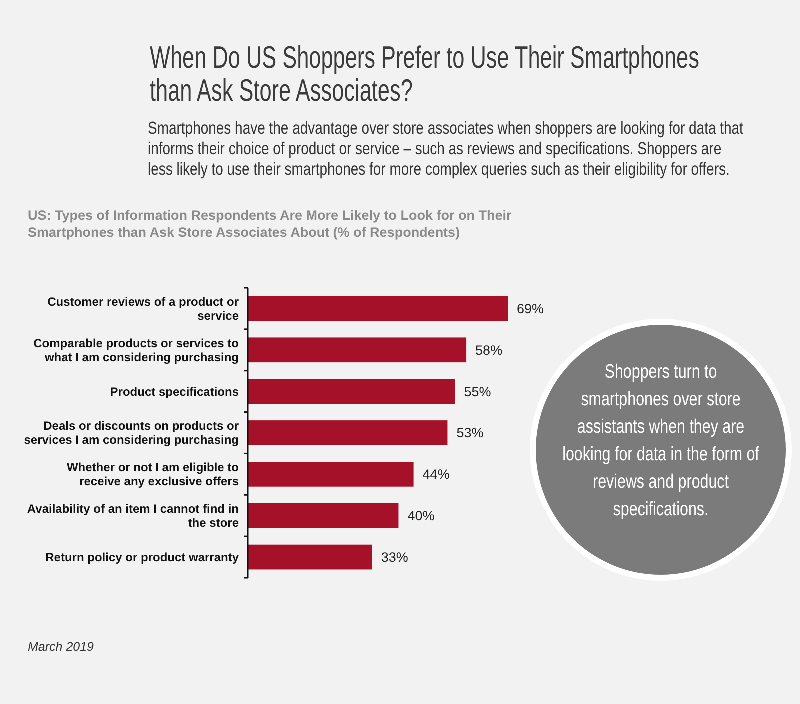 The width and height of the screenshot is (800, 704). I want to click on y-tick-label: Whether or not I am eligible to receive any exclusive offers, so click(153, 474).